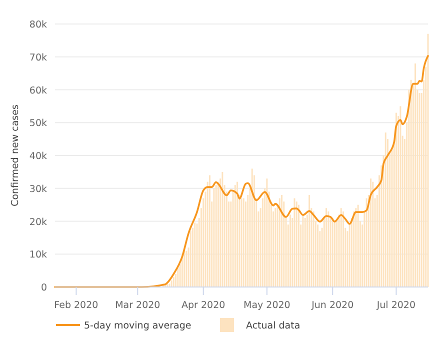  Describe the element at coordinates (332, 305) in the screenshot. I see `x-tick-label: Jun 2020` at that location.